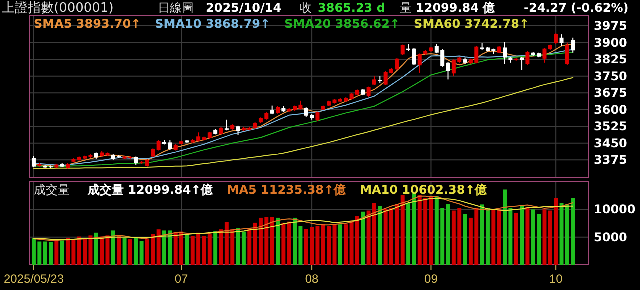 The height and width of the screenshot is (290, 640). Describe the element at coordinates (287, 190) in the screenshot. I see `text: MA5 11235.38↑億` at that location.